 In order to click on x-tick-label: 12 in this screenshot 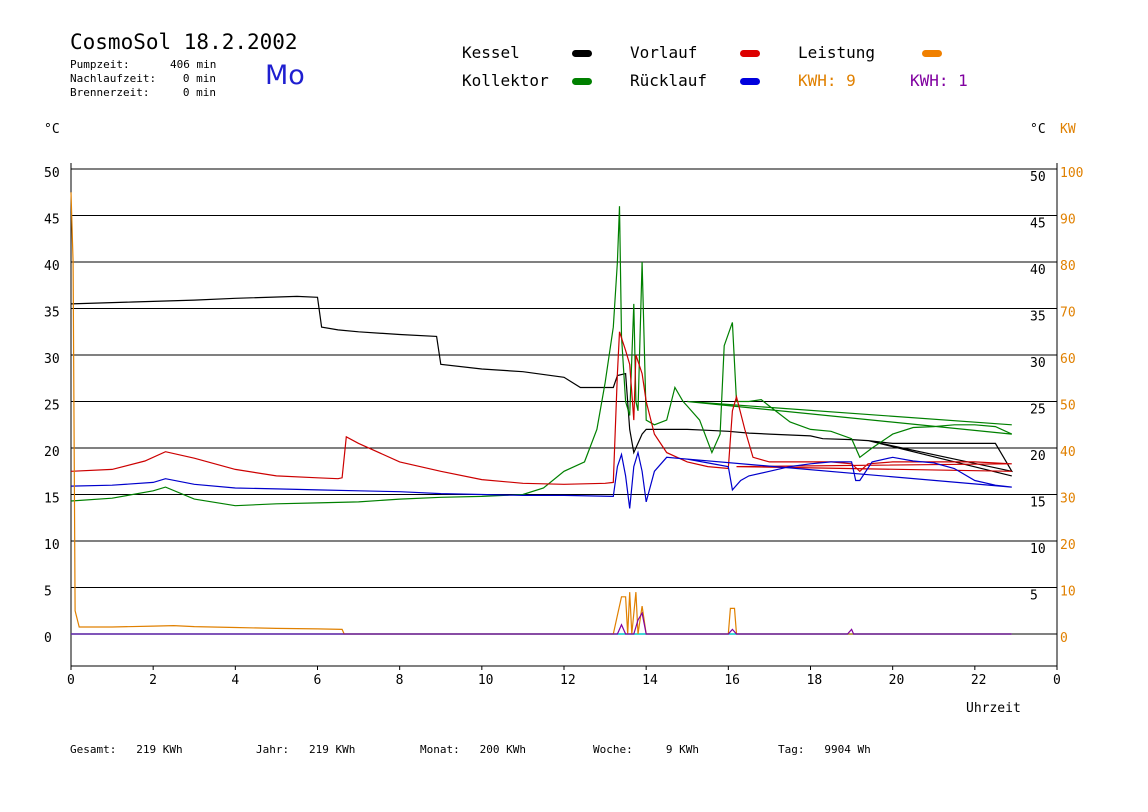, I will do `click(568, 680)`.